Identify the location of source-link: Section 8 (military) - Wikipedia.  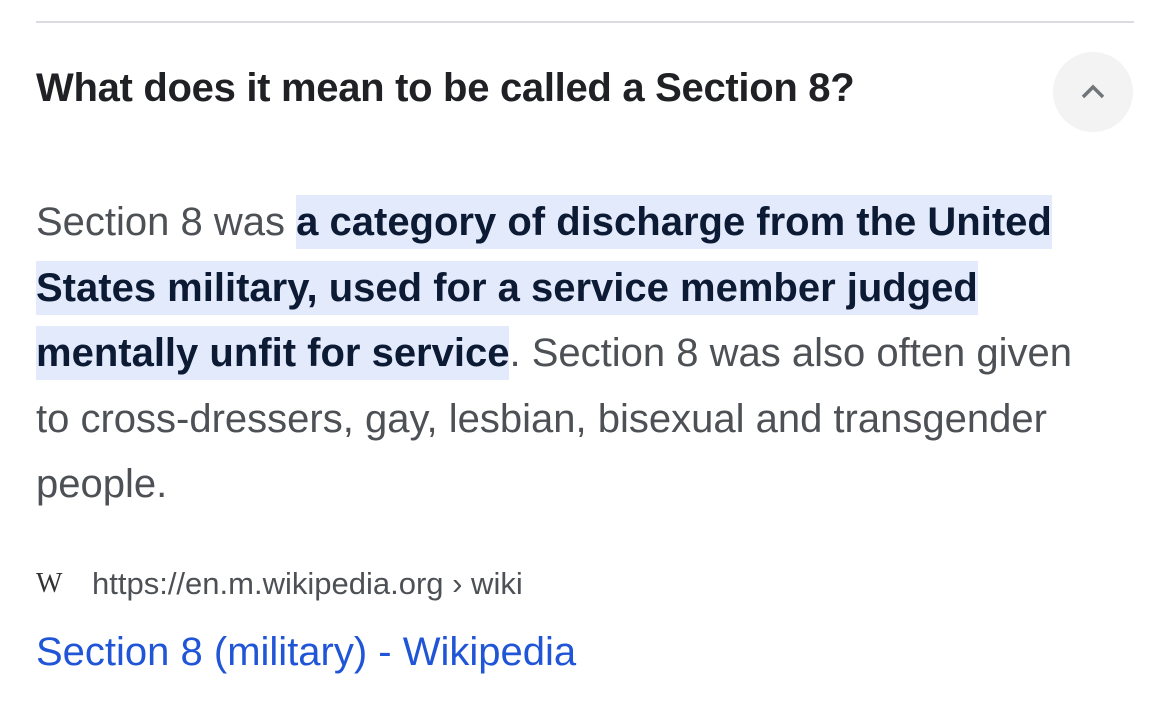
(306, 652).